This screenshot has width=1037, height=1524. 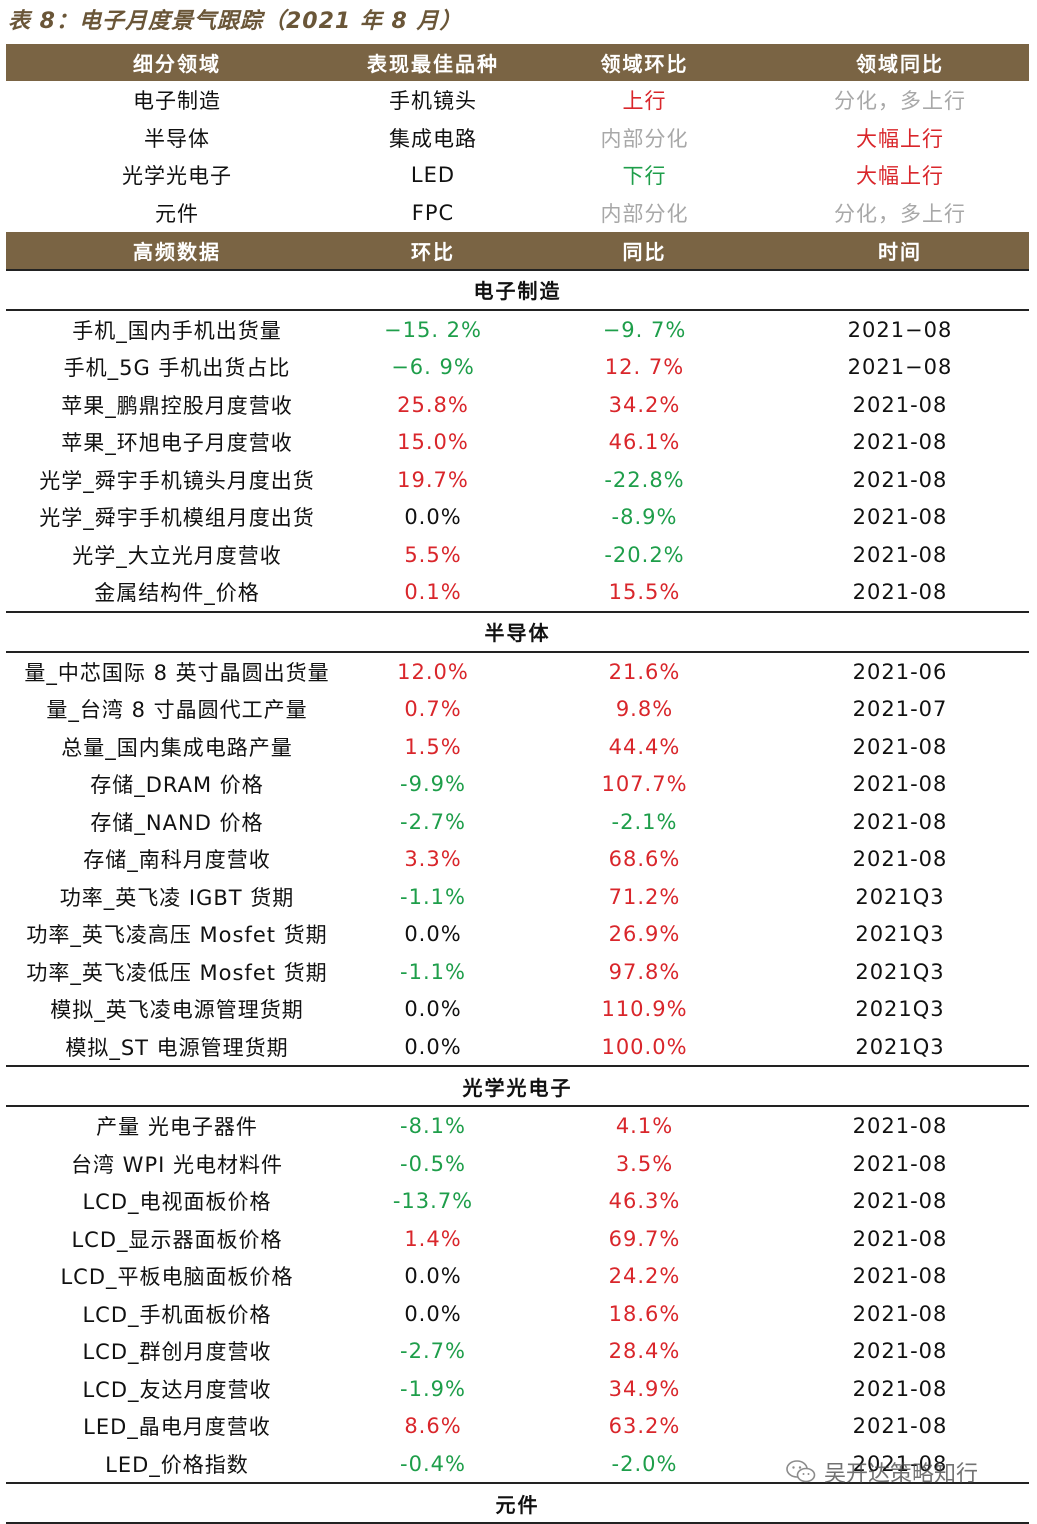 I want to click on mom-cell: 1.4%, so click(x=433, y=1238).